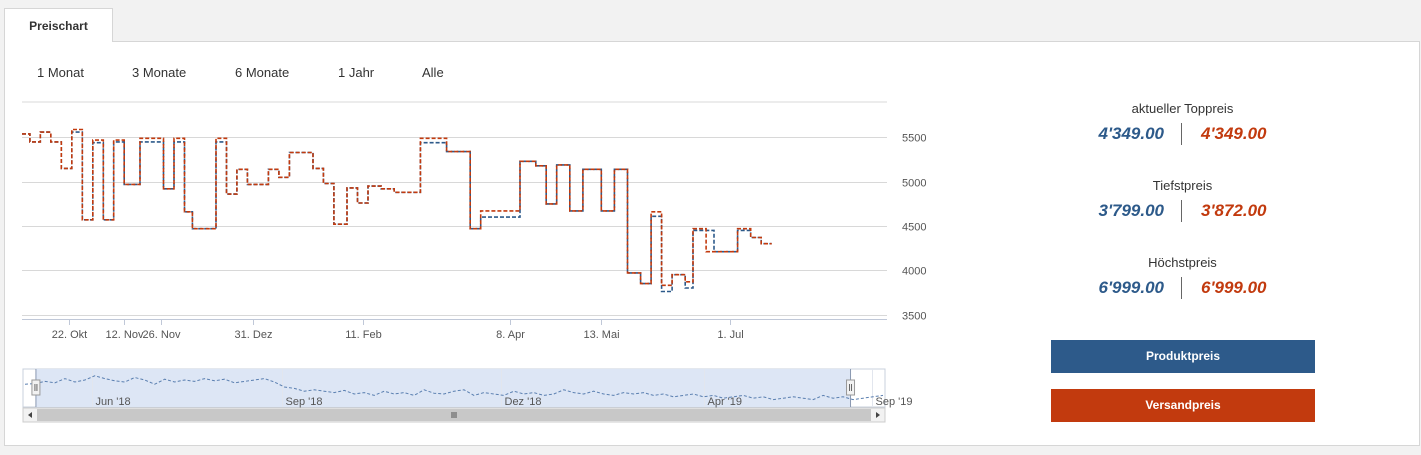 This screenshot has width=1421, height=455. I want to click on stat-low: Tiefstpreis 3'799.00 3'872.00, so click(1182, 200).